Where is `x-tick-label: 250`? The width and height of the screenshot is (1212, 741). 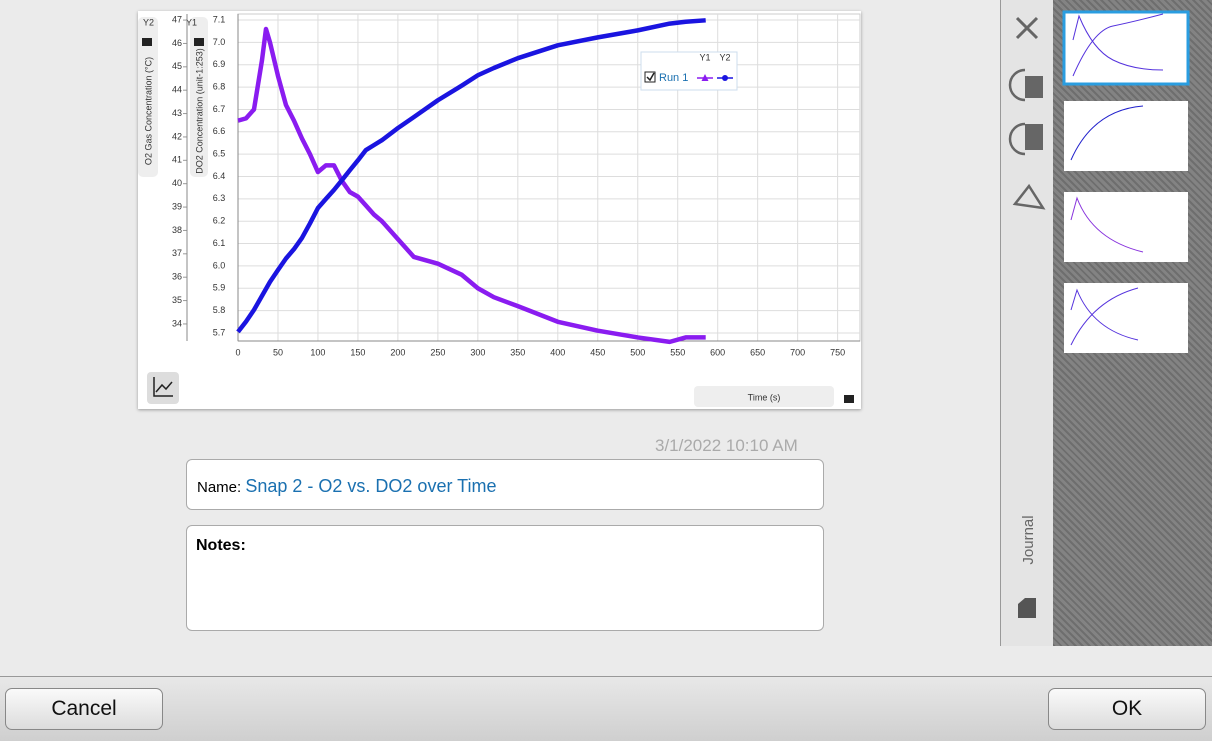
x-tick-label: 250 is located at coordinates (437, 352).